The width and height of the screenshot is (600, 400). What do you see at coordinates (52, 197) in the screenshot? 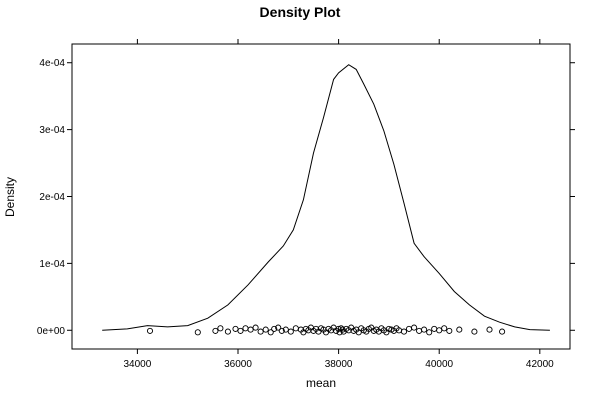
I see `y-tick-label: 2e-04` at bounding box center [52, 197].